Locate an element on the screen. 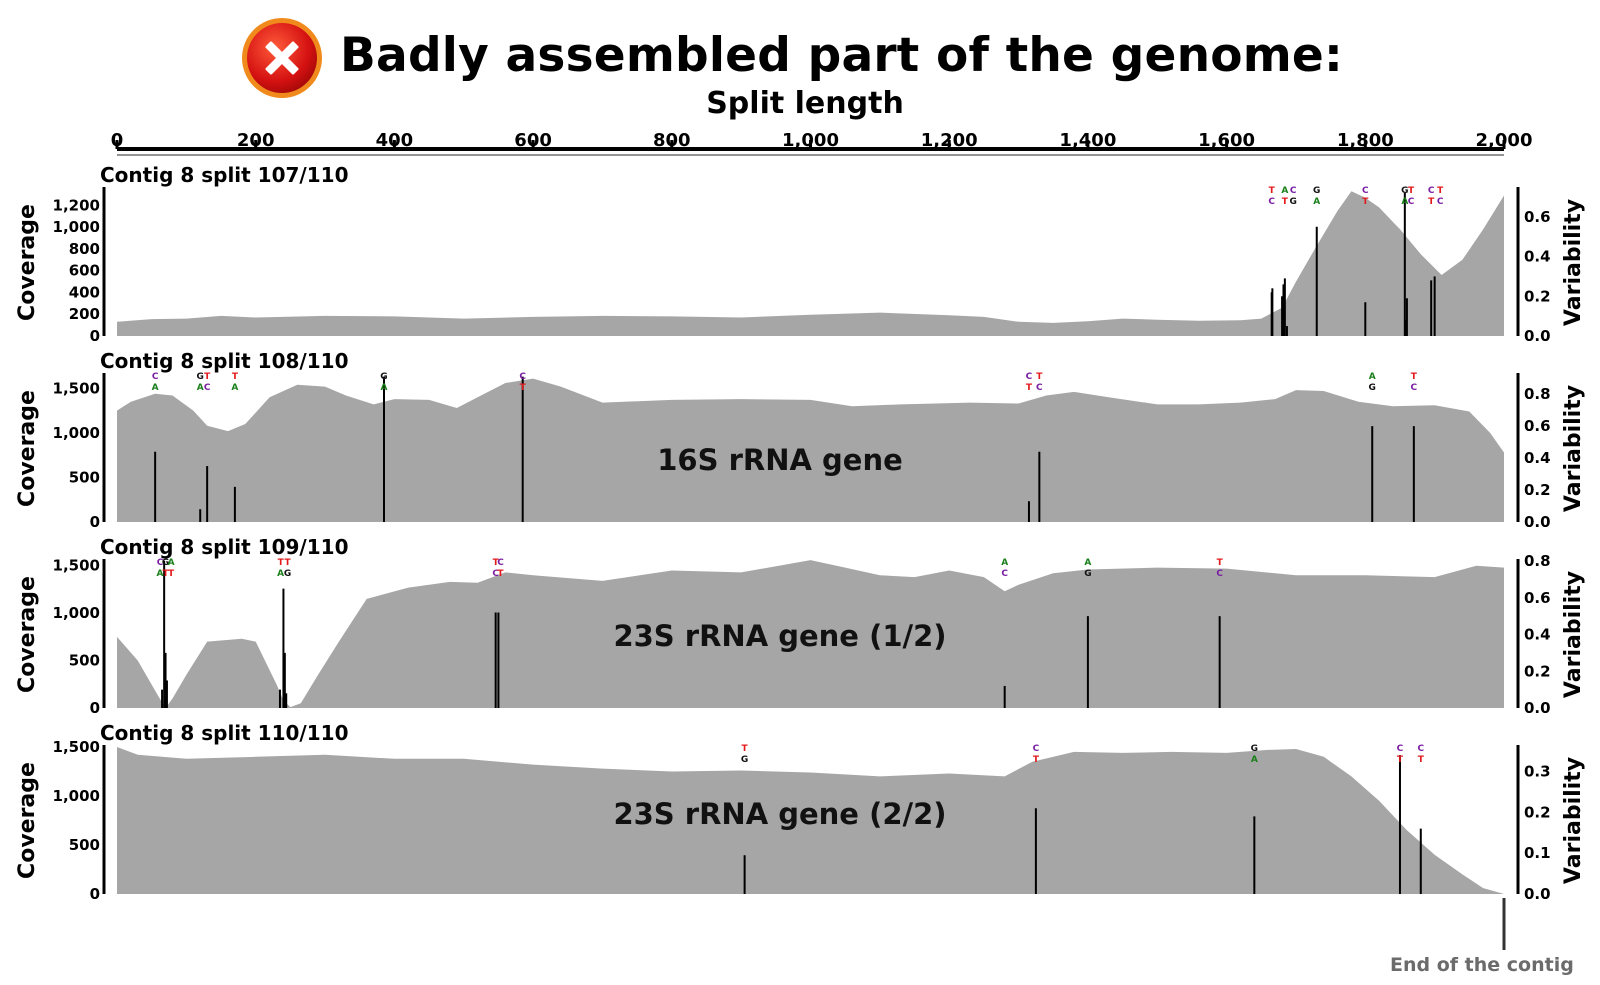 The image size is (1600, 985). x-tick-label: 1,200 is located at coordinates (949, 140).